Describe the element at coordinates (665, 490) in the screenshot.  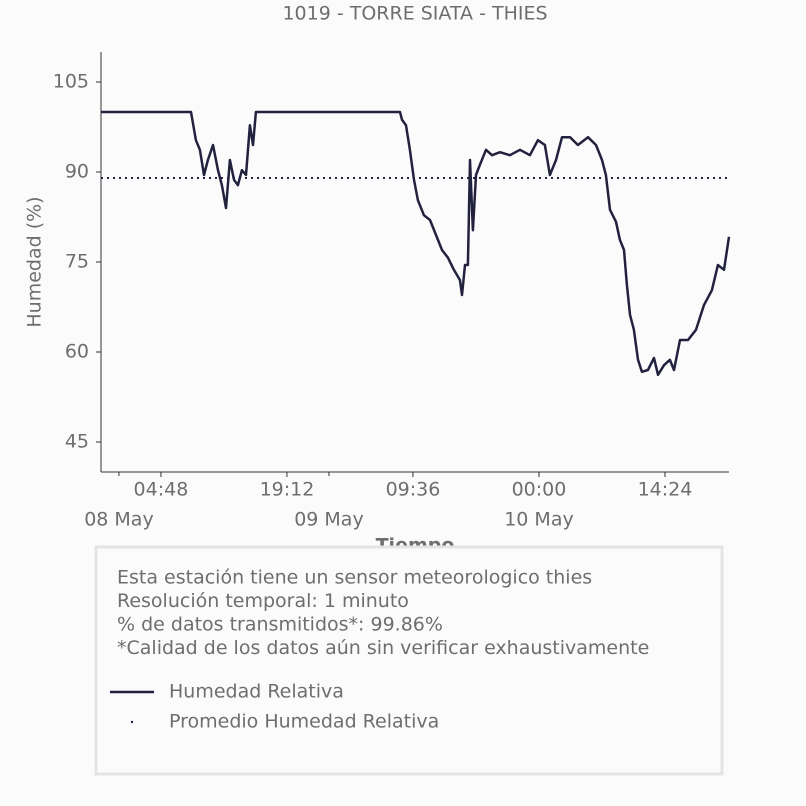
I see `x-tick-label: 14:24` at that location.